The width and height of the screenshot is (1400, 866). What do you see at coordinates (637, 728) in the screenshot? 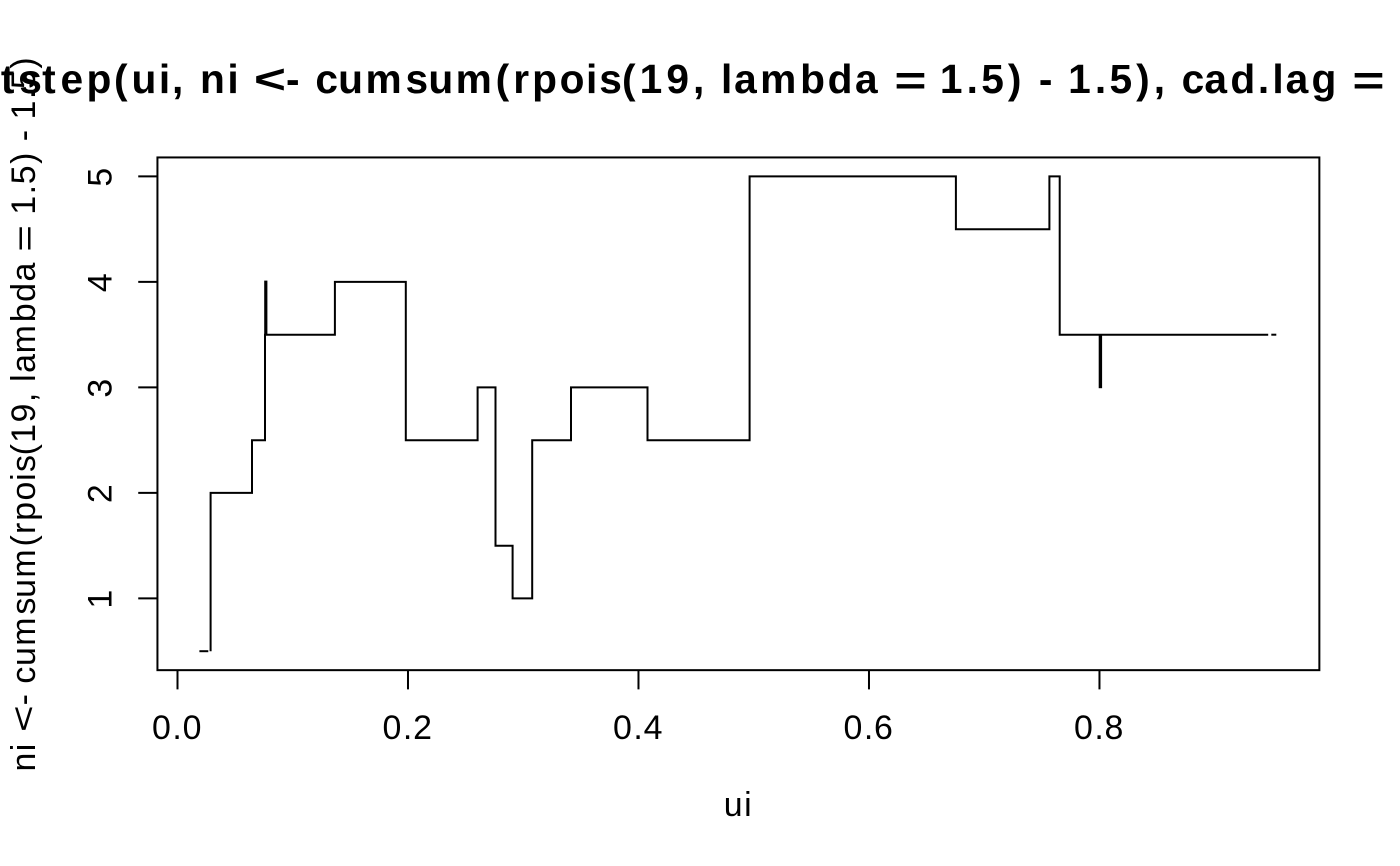
I see `svg-text: 0.4` at bounding box center [637, 728].